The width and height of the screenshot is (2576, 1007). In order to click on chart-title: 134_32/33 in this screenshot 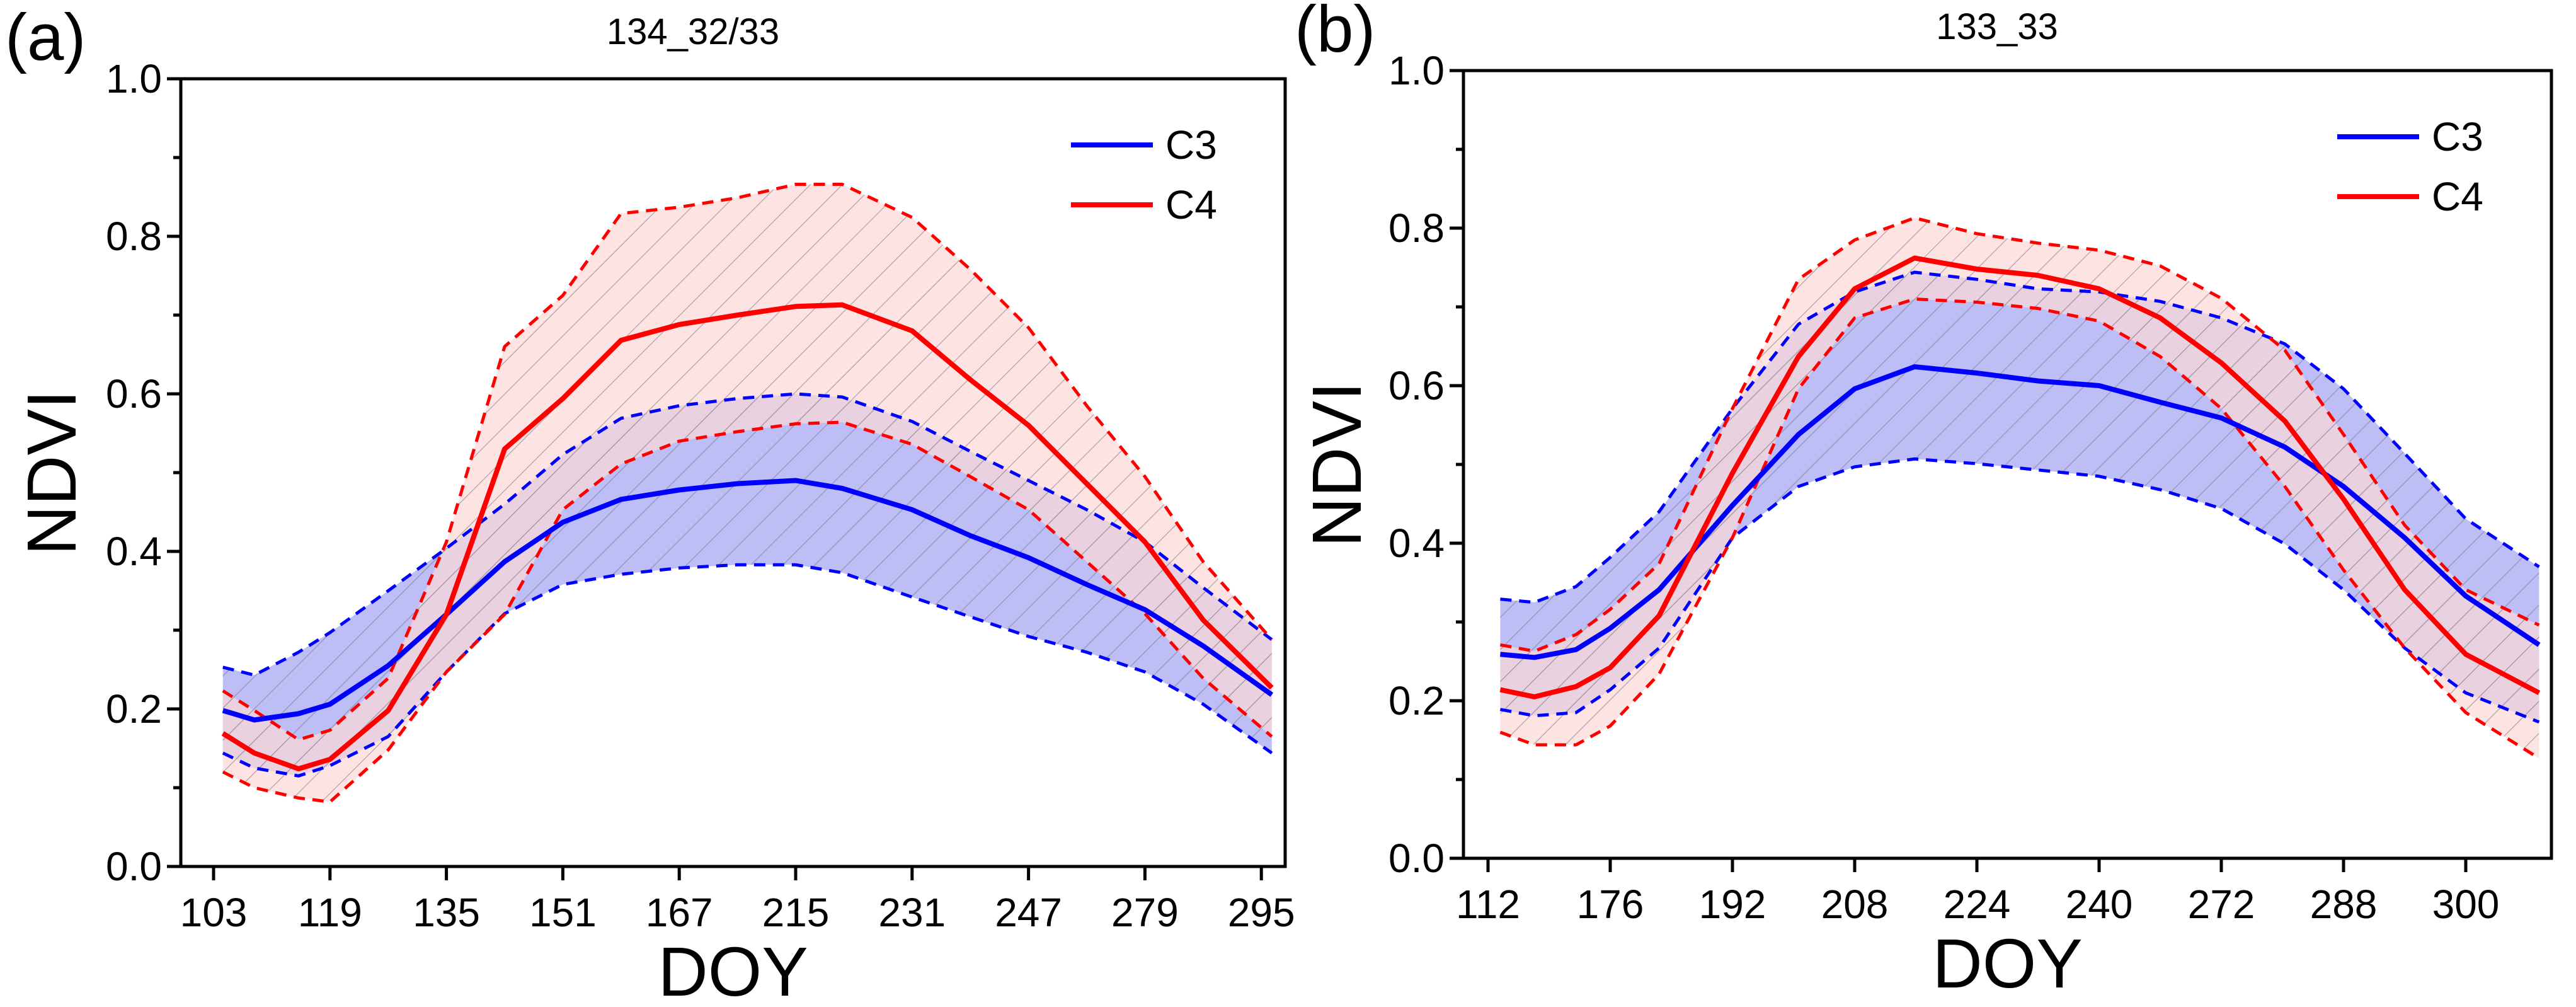, I will do `click(693, 31)`.